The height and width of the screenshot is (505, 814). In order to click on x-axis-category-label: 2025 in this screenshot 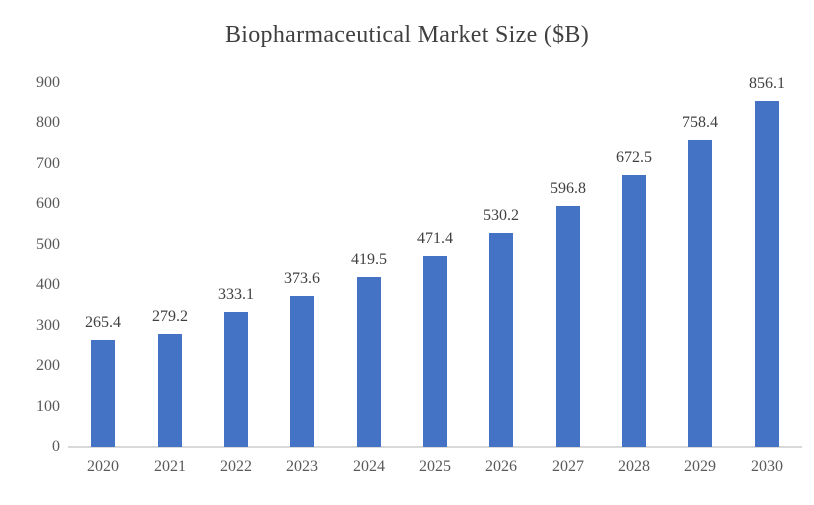, I will do `click(435, 466)`.